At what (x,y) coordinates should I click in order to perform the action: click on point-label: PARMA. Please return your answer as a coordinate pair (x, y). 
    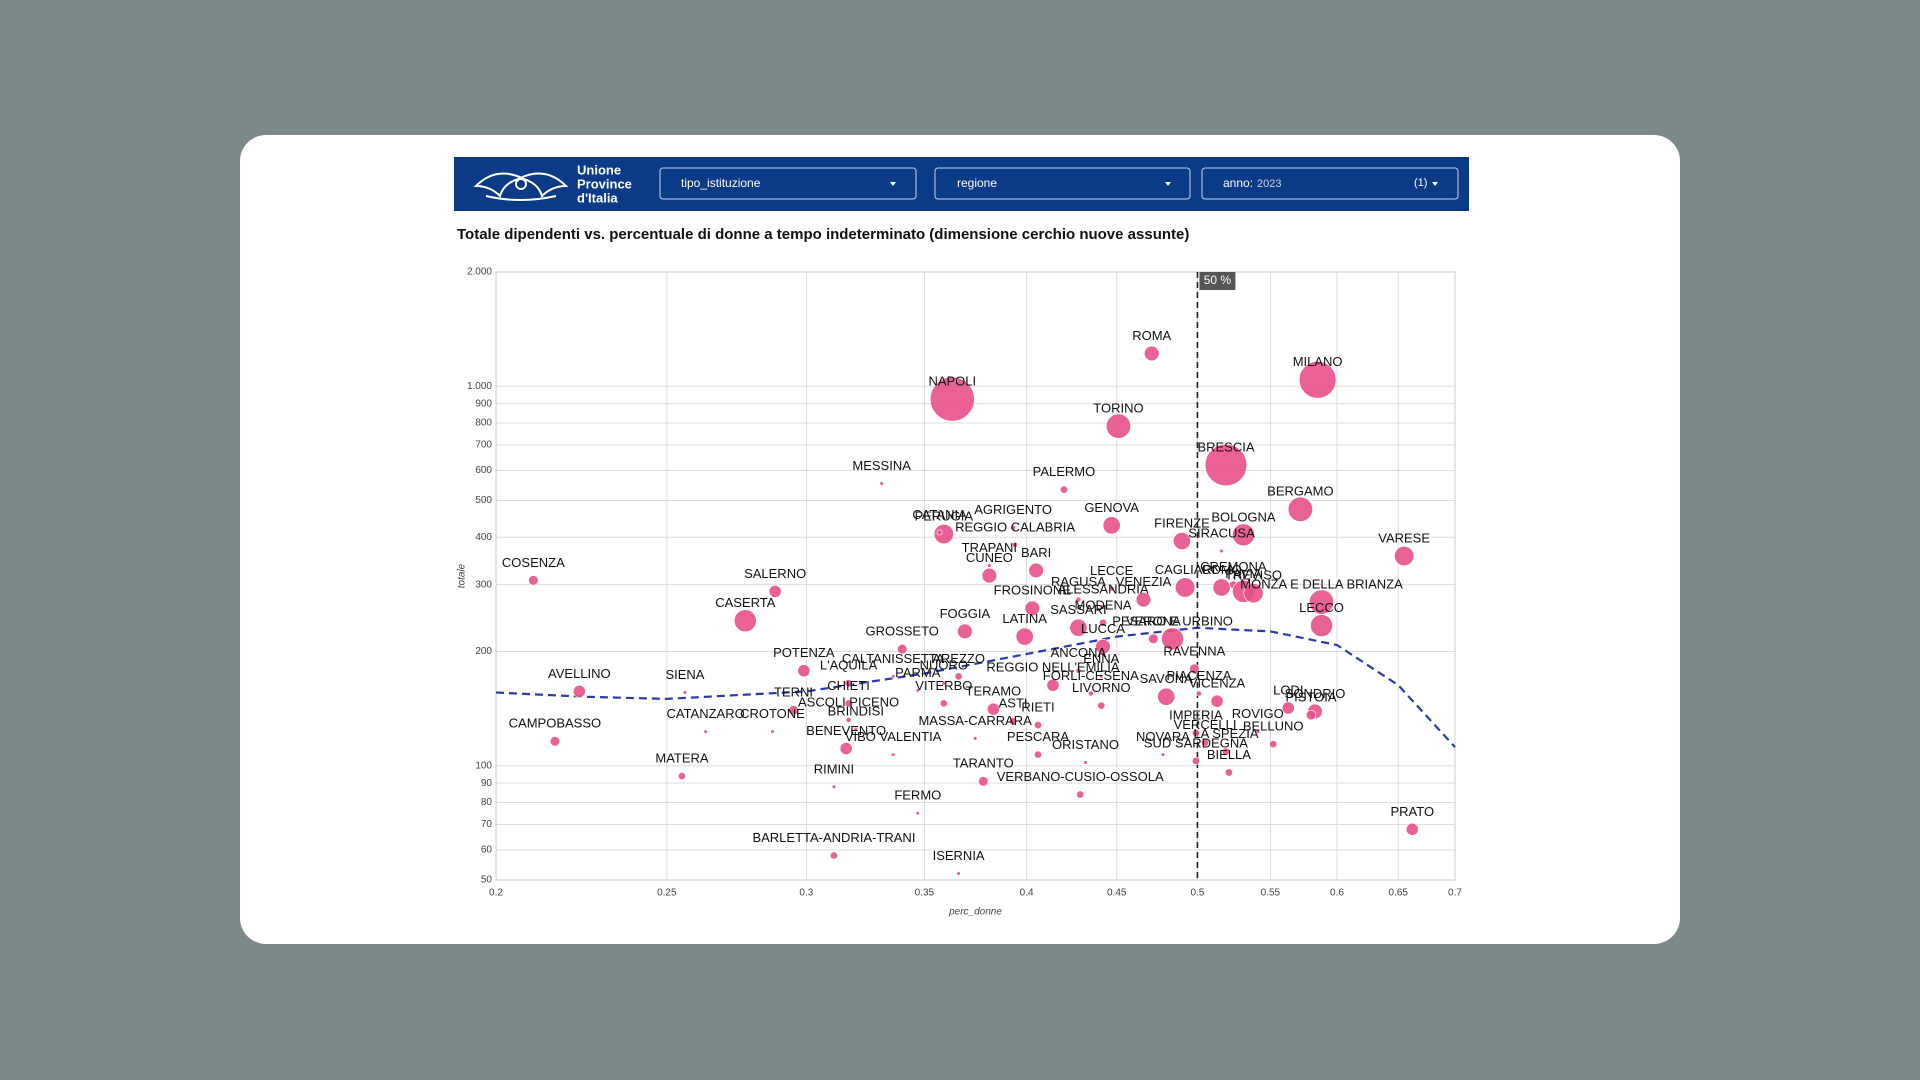
    Looking at the image, I should click on (918, 672).